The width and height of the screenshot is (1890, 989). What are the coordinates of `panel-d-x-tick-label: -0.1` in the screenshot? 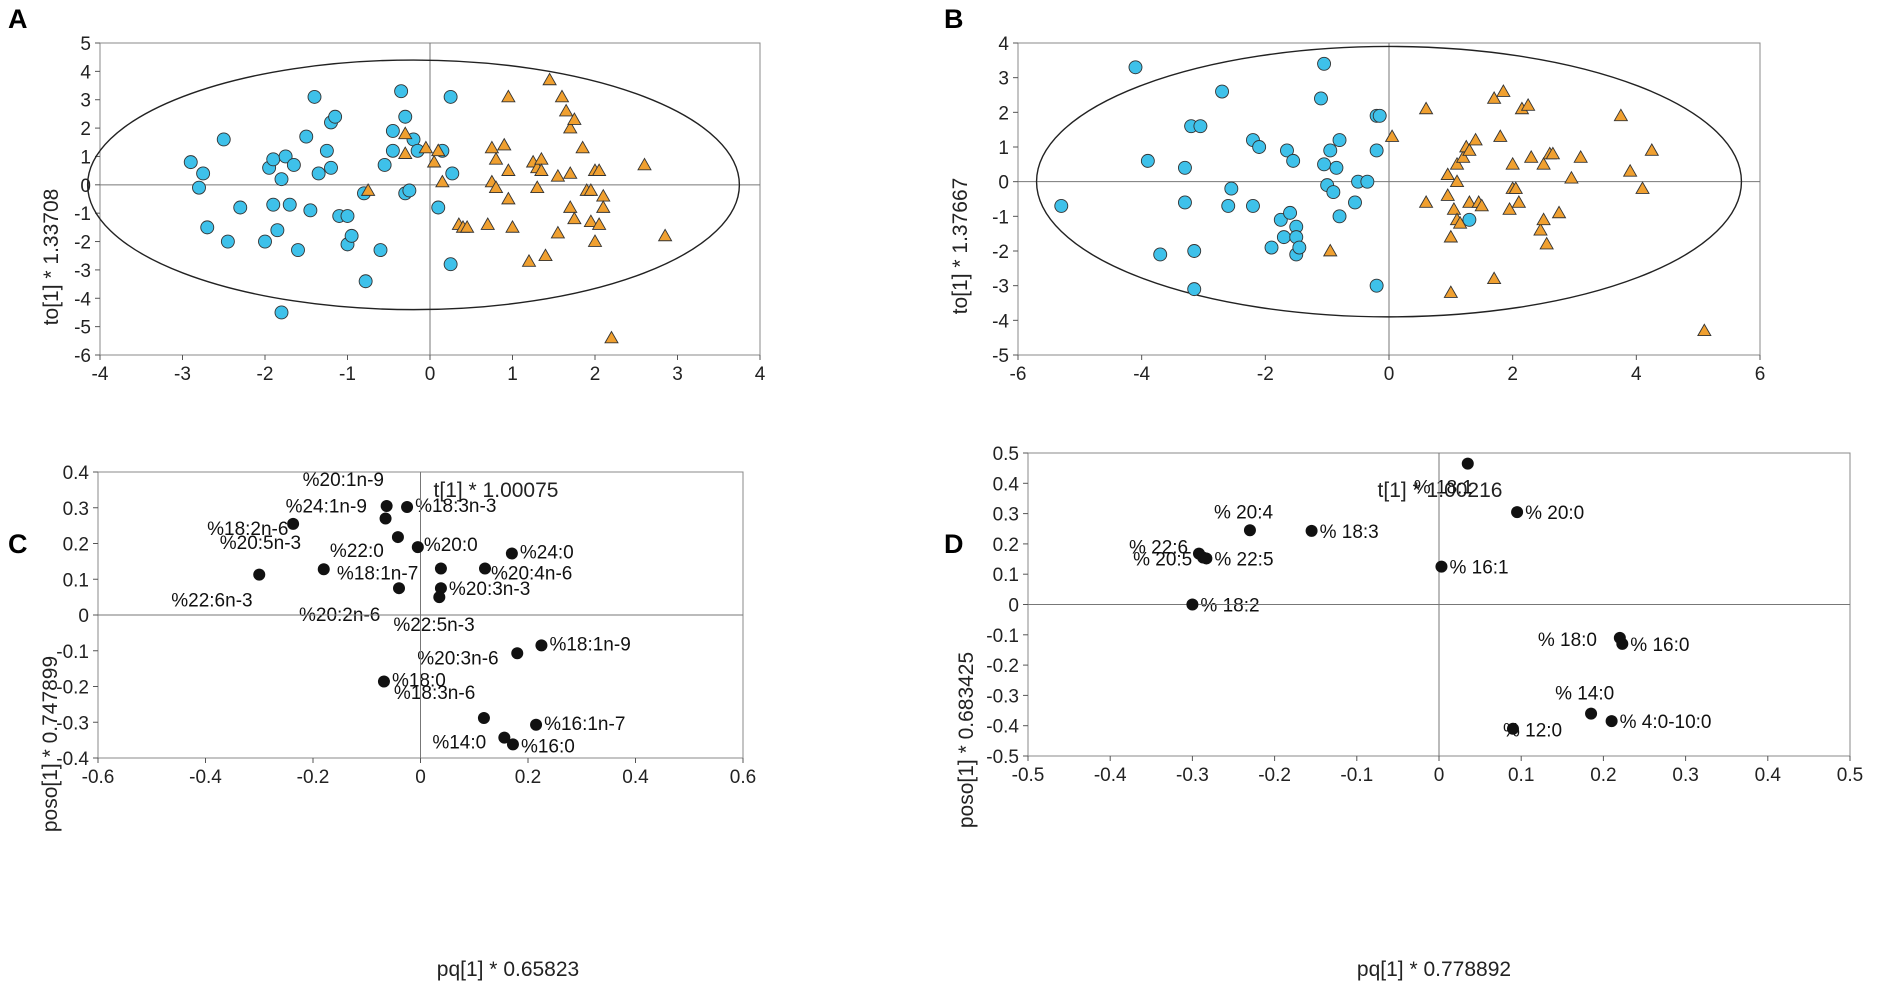 It's located at (1356, 775).